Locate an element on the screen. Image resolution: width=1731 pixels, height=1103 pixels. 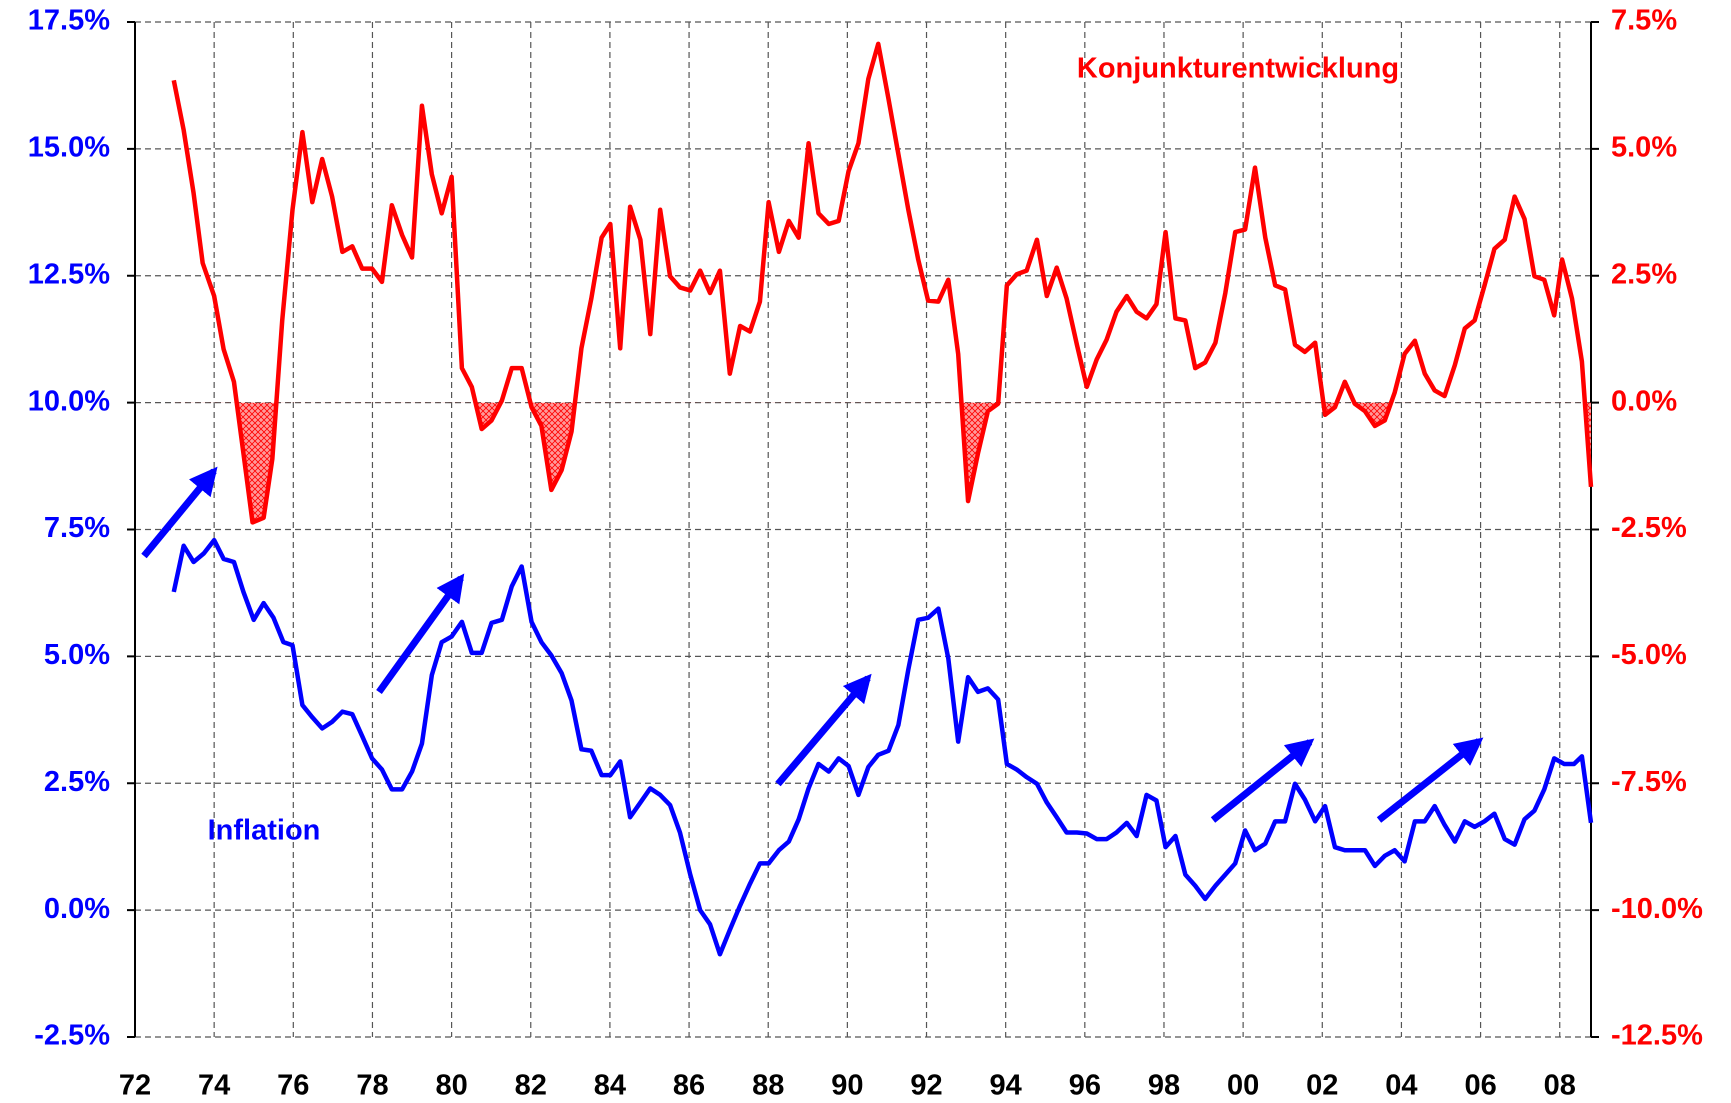
y2-tick-label: -10.0% is located at coordinates (1657, 909).